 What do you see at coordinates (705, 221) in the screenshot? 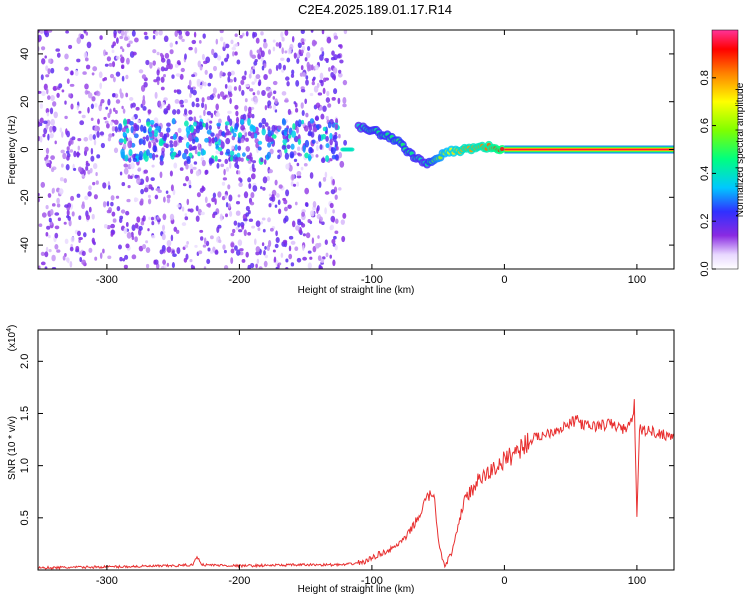
I see `colorbar-tick-label: 0.2` at bounding box center [705, 221].